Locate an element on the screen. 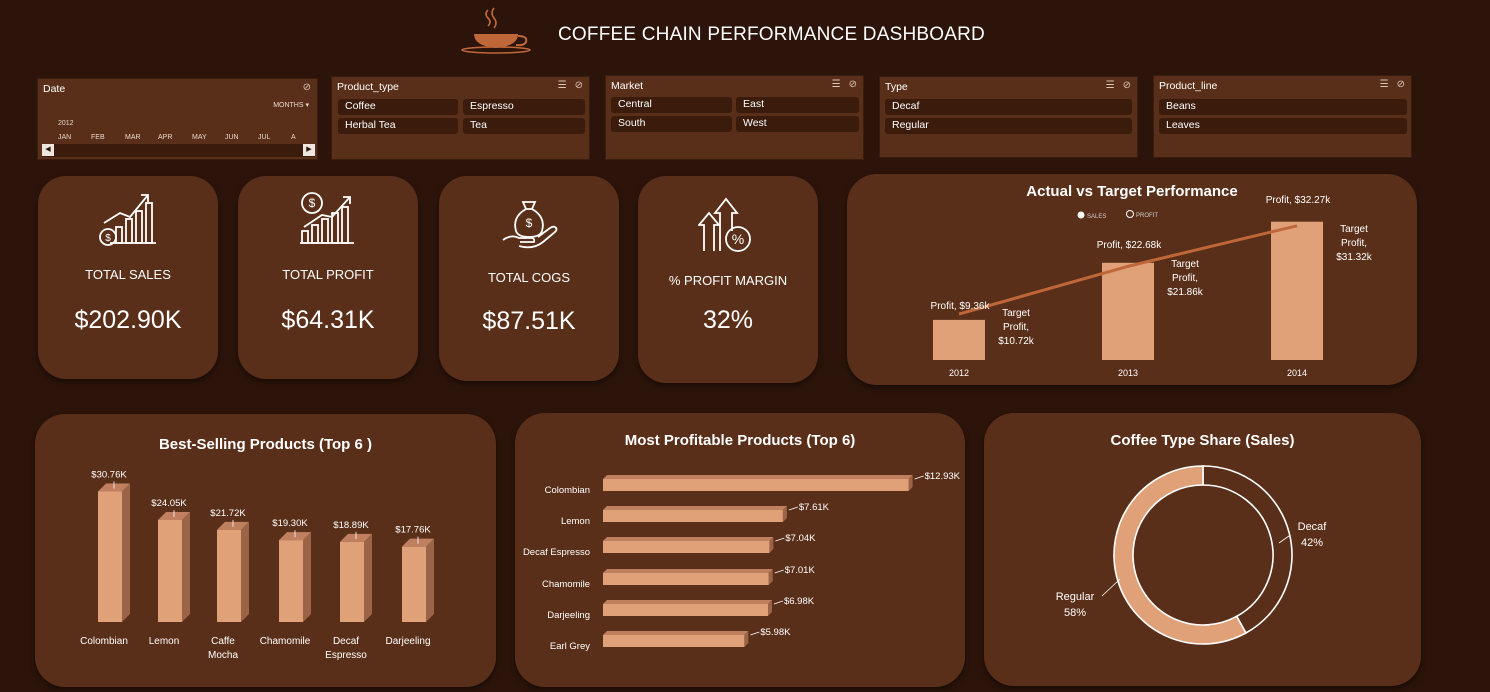 This screenshot has width=1490, height=692. y-tick-label: Chamomile is located at coordinates (566, 584).